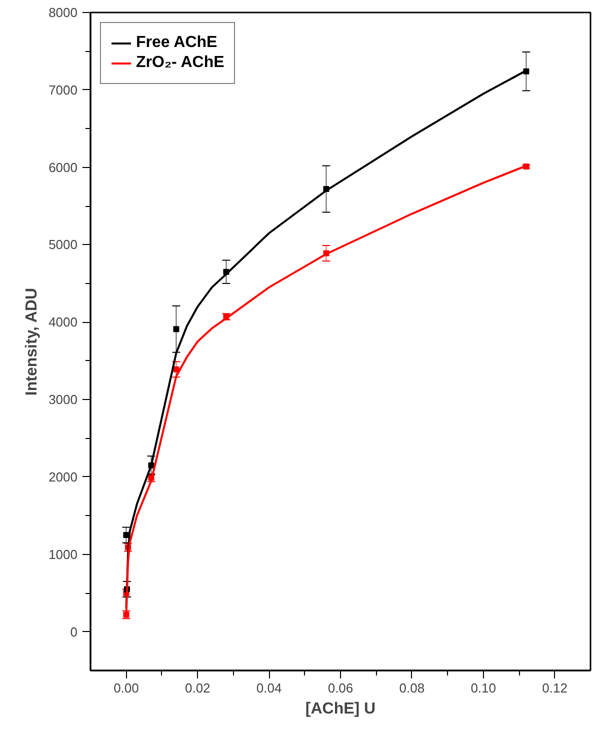 This screenshot has height=735, width=604. I want to click on x-tick-label: 0.06, so click(341, 688).